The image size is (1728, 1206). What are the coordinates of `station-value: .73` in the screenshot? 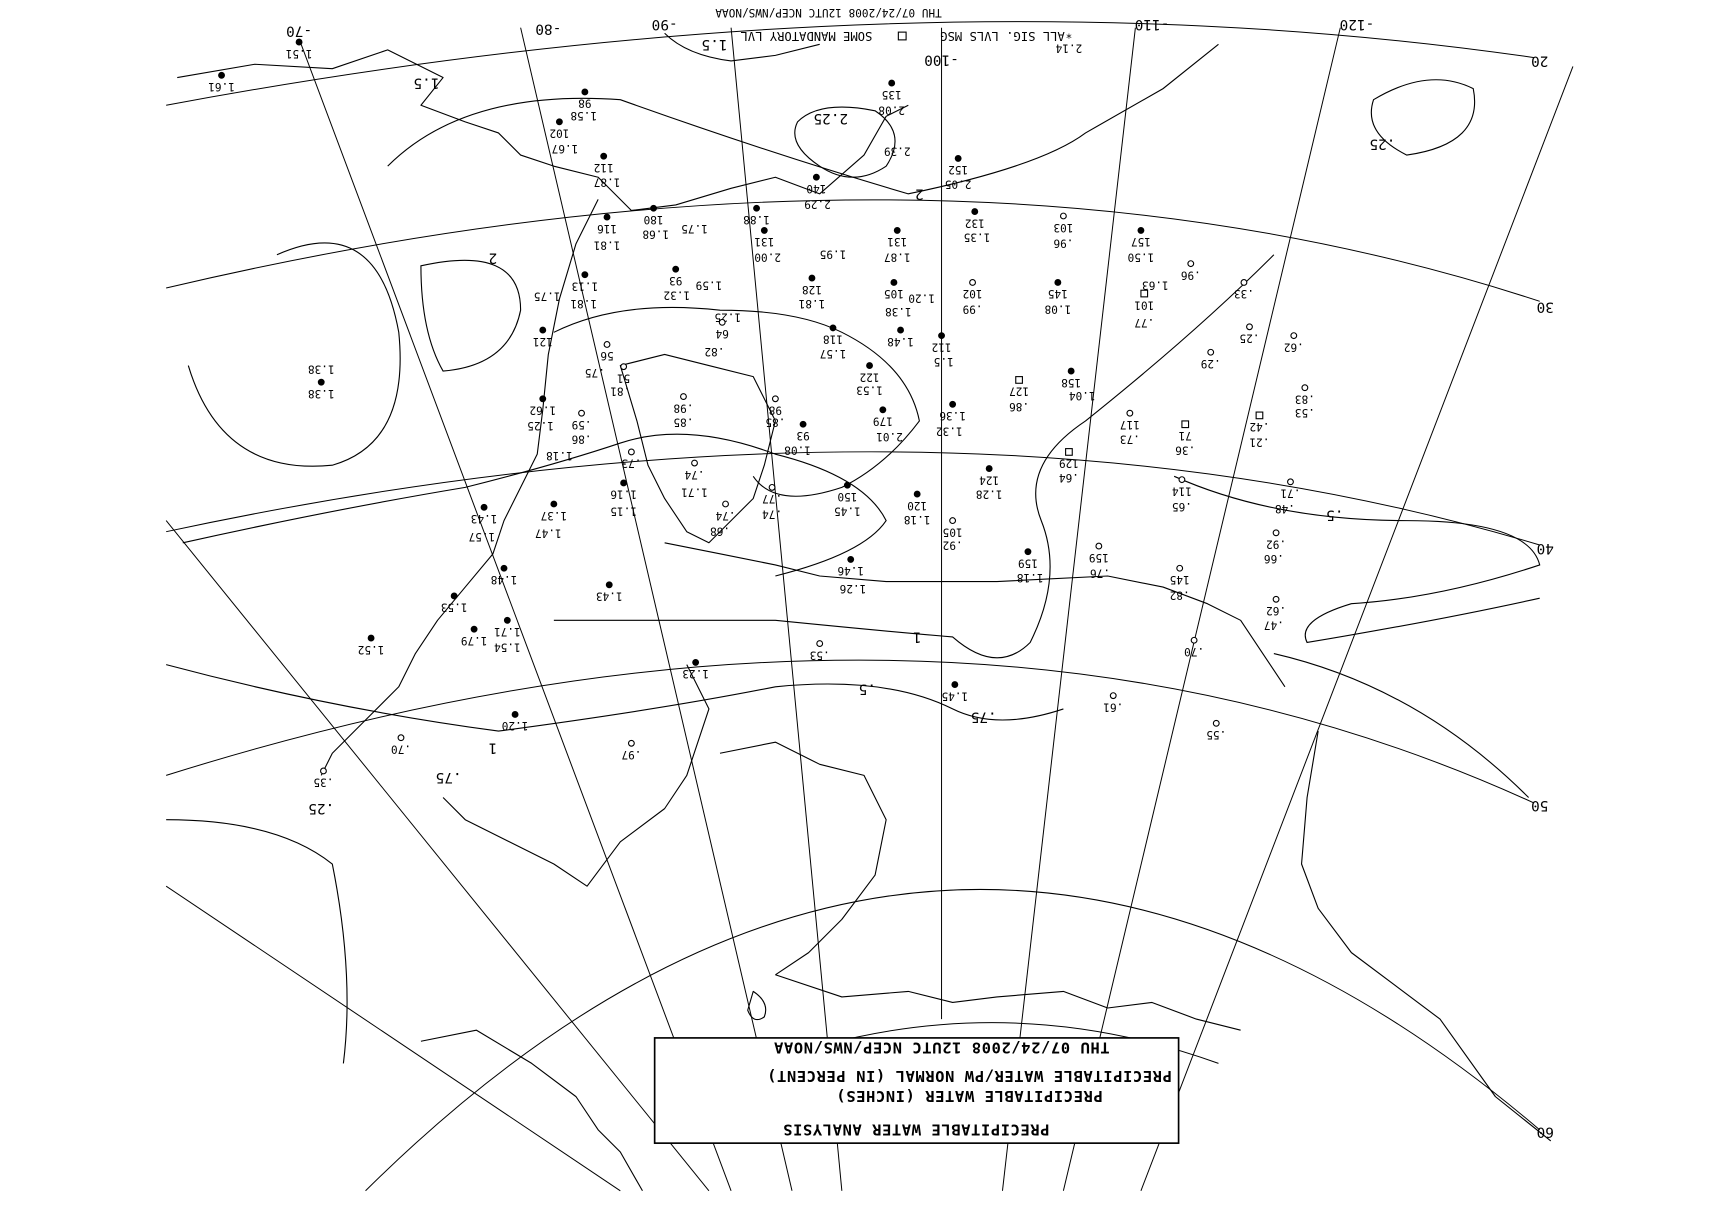 It's located at (631, 463).